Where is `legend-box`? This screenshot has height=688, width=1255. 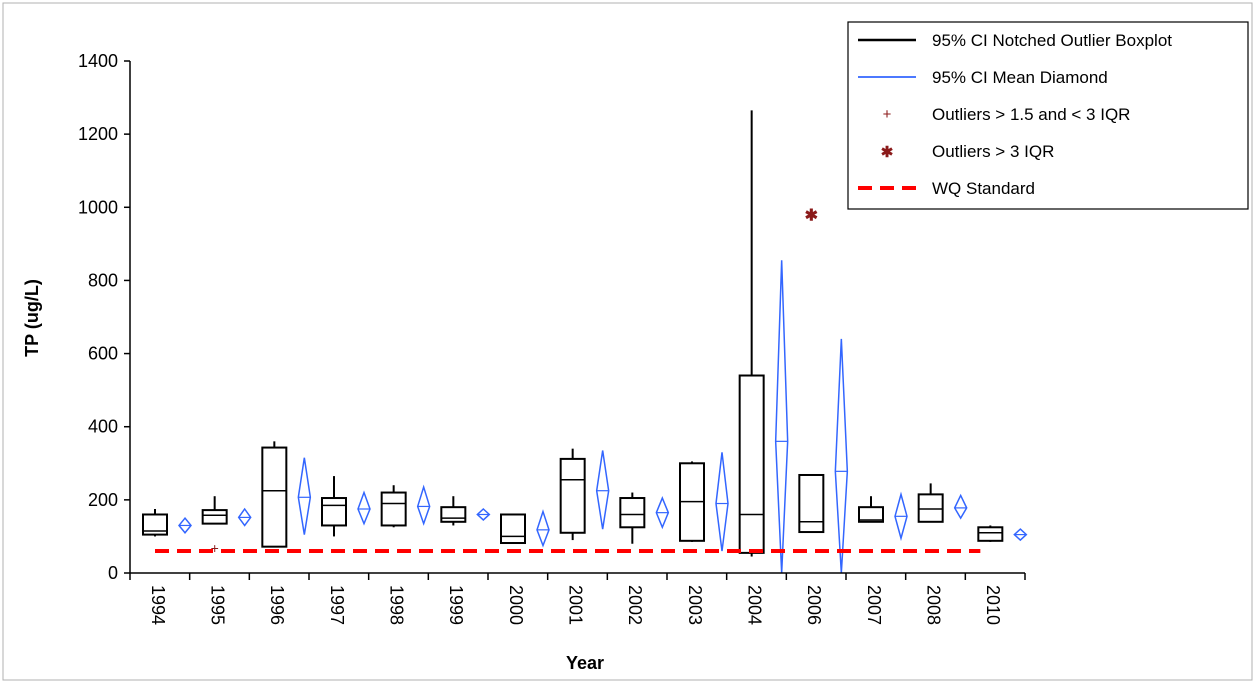
legend-box is located at coordinates (1048, 115).